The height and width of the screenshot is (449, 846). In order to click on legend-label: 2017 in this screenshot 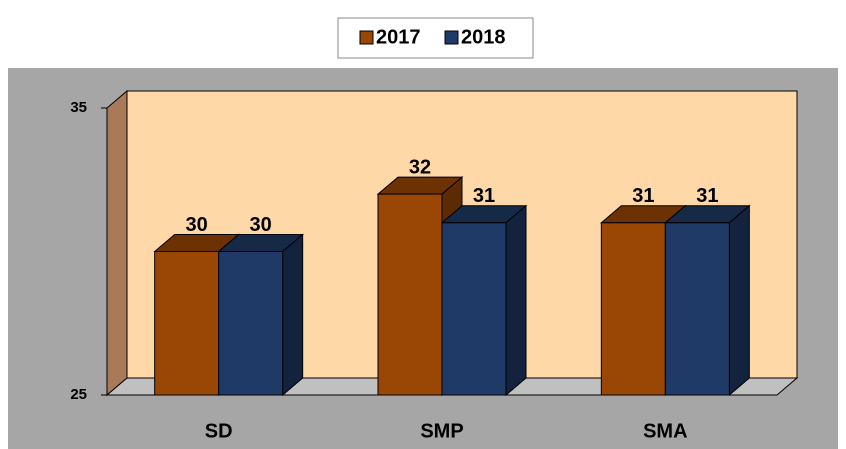, I will do `click(398, 37)`.